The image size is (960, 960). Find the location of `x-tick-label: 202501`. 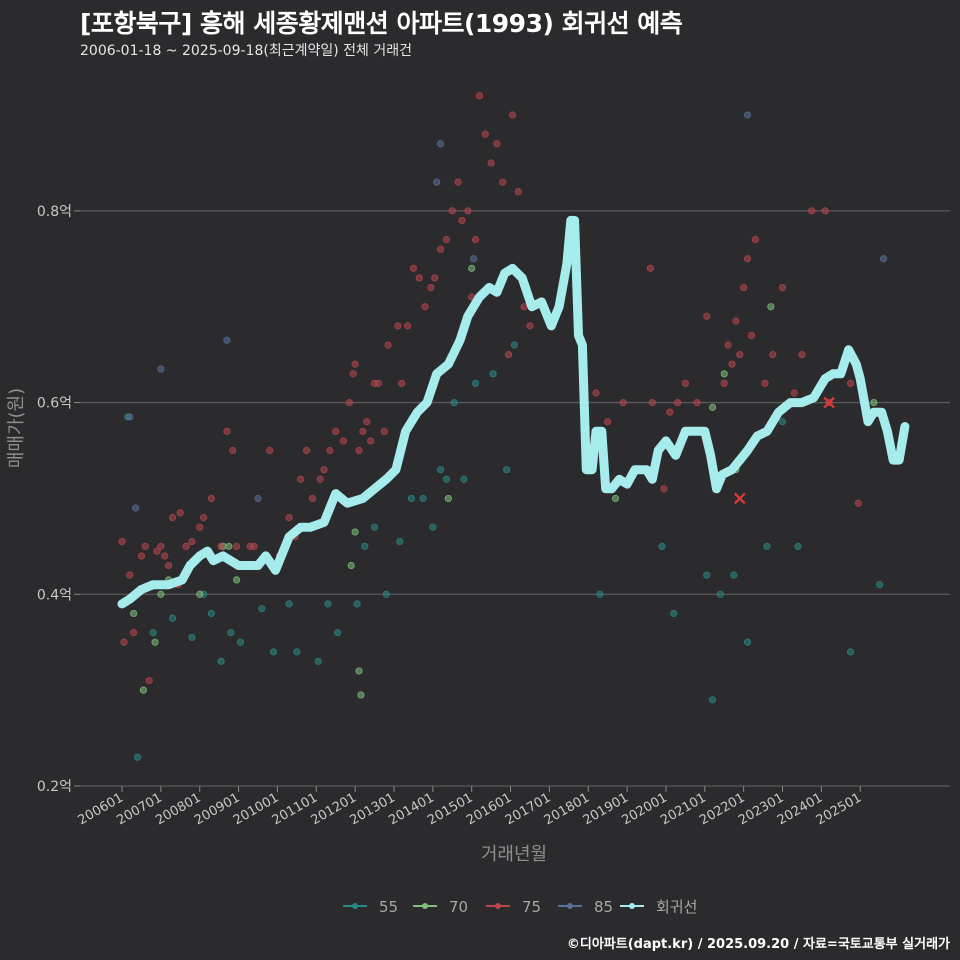

x-tick-label: 202501 is located at coordinates (839, 809).